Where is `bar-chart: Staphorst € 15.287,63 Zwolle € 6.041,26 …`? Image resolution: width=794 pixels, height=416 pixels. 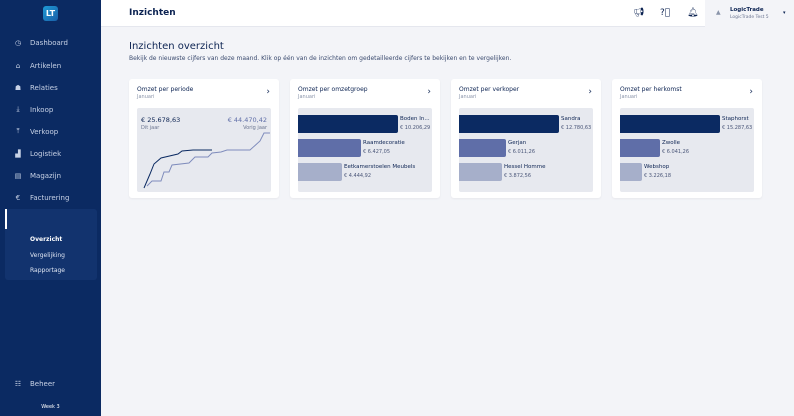
bar-chart: Staphorst € 15.287,63 Zwolle € 6.041,26 … is located at coordinates (687, 150).